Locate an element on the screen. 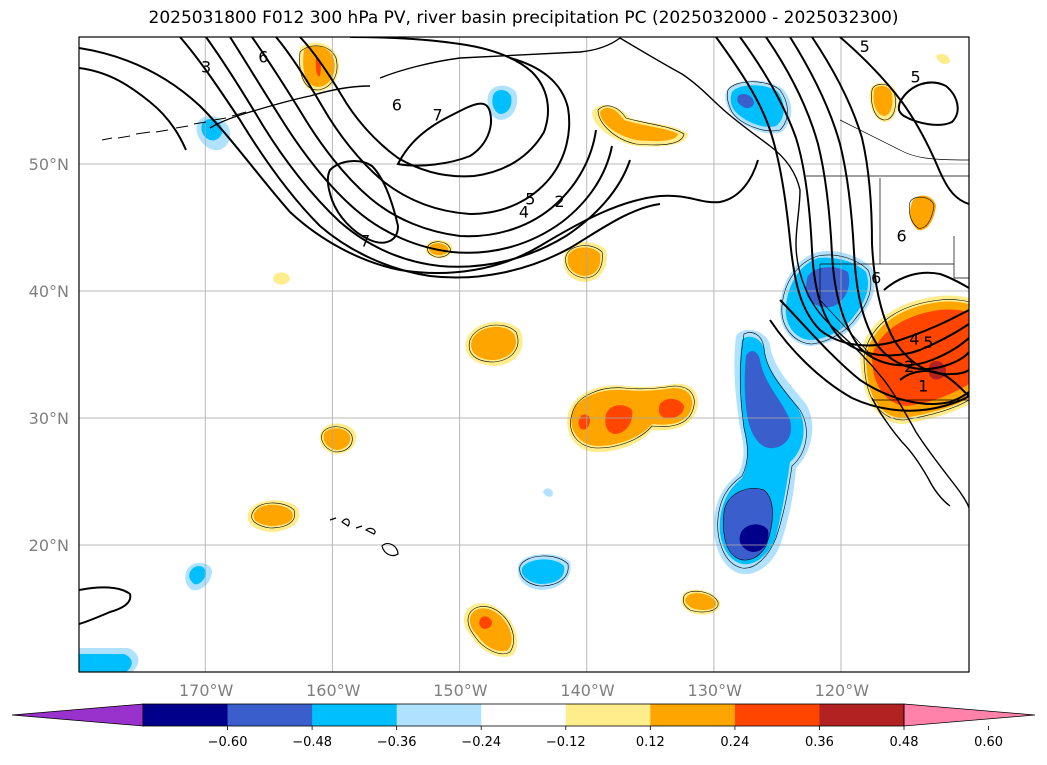  longitude-tick-label: 150°W is located at coordinates (460, 690).